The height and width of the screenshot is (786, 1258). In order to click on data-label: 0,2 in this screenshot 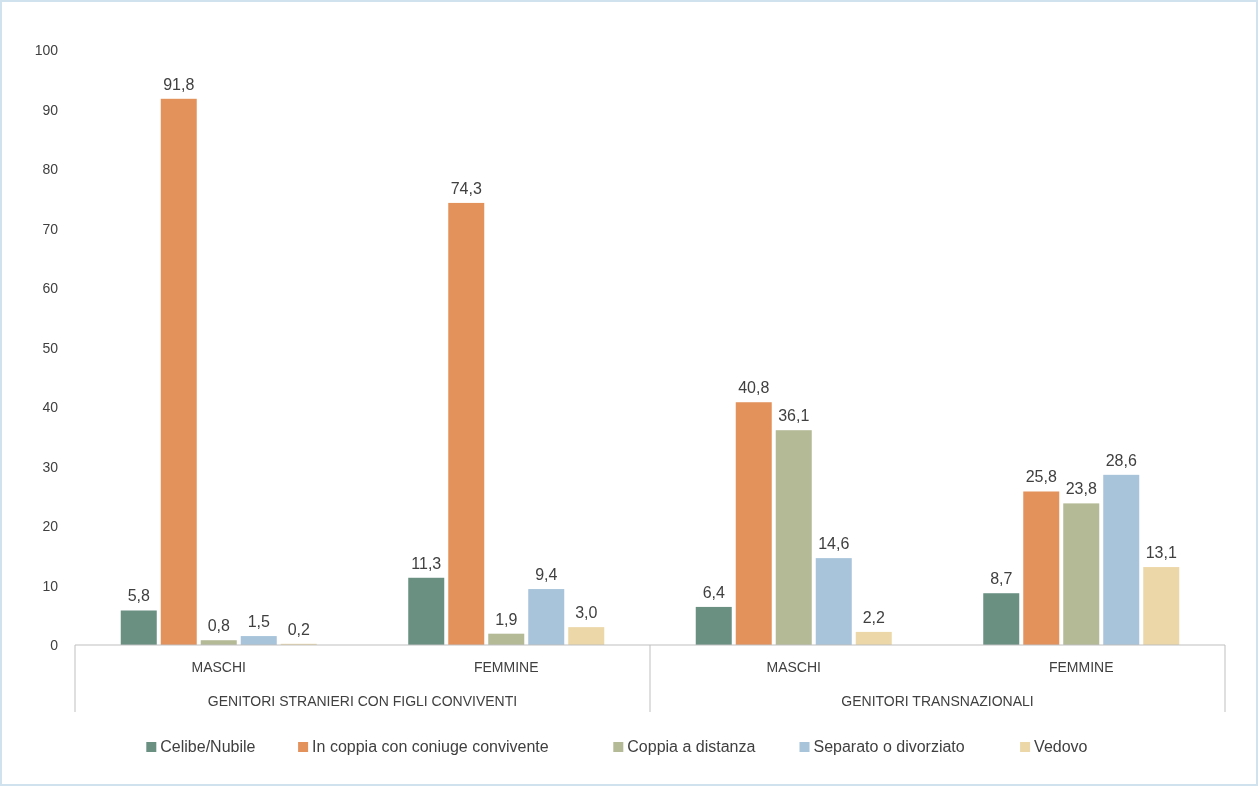, I will do `click(298, 629)`.